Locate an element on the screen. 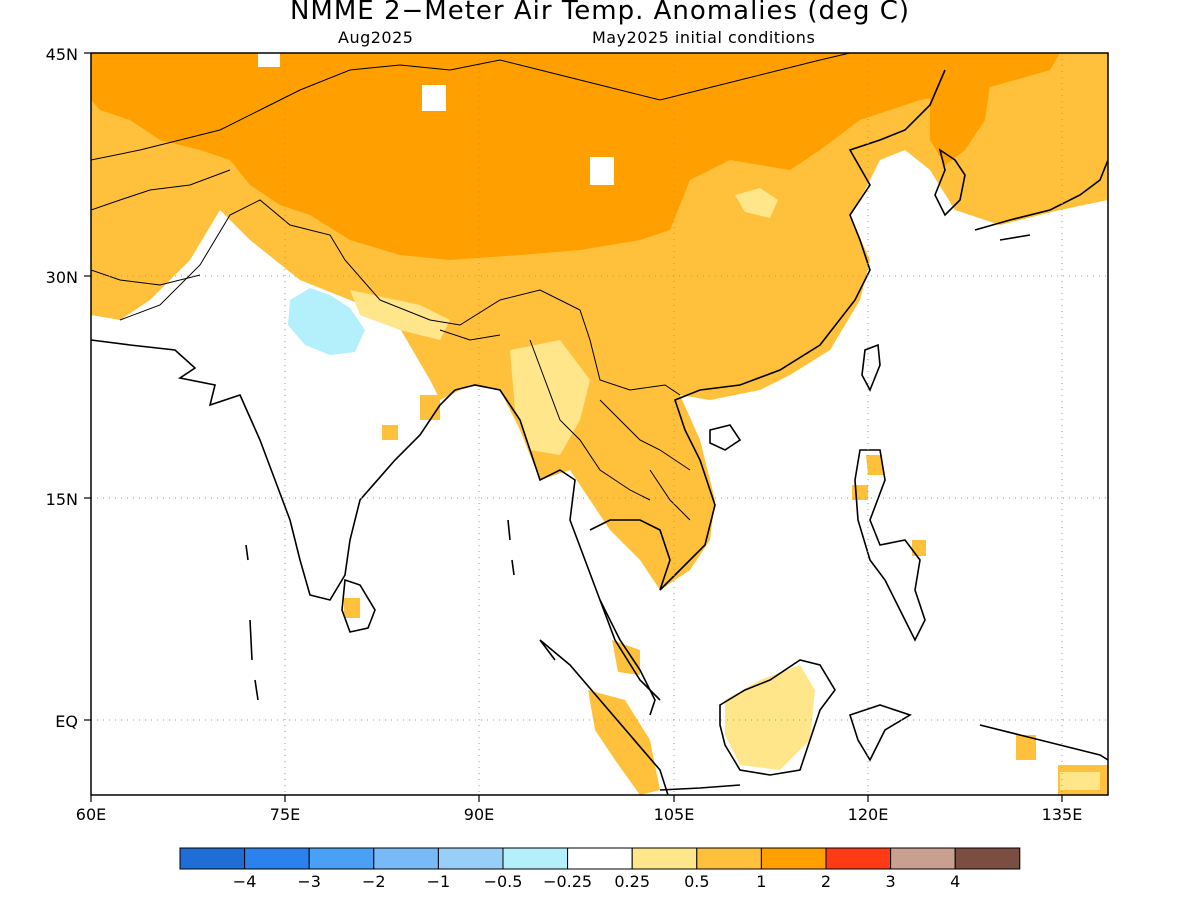  anomaly-region-0.25-0.5-newguinea is located at coordinates (1080, 781).